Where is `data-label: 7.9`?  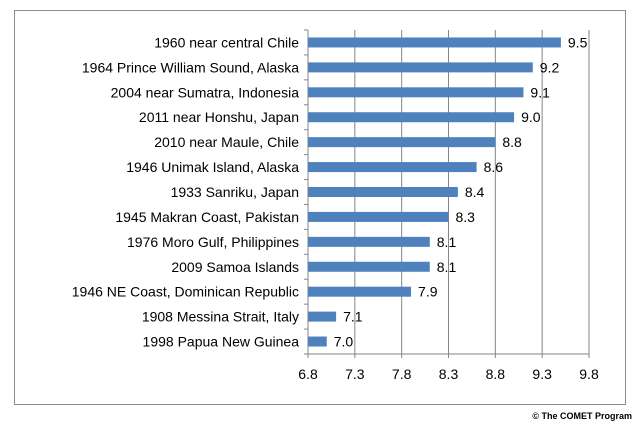
data-label: 7.9 is located at coordinates (428, 292).